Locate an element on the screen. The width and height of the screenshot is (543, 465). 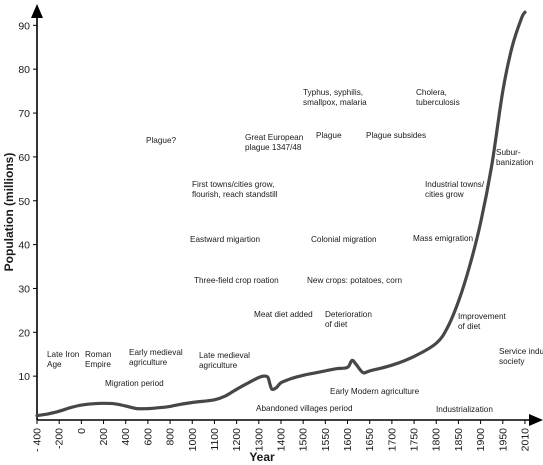
annotation-label: Deterioration of diet is located at coordinates (348, 319).